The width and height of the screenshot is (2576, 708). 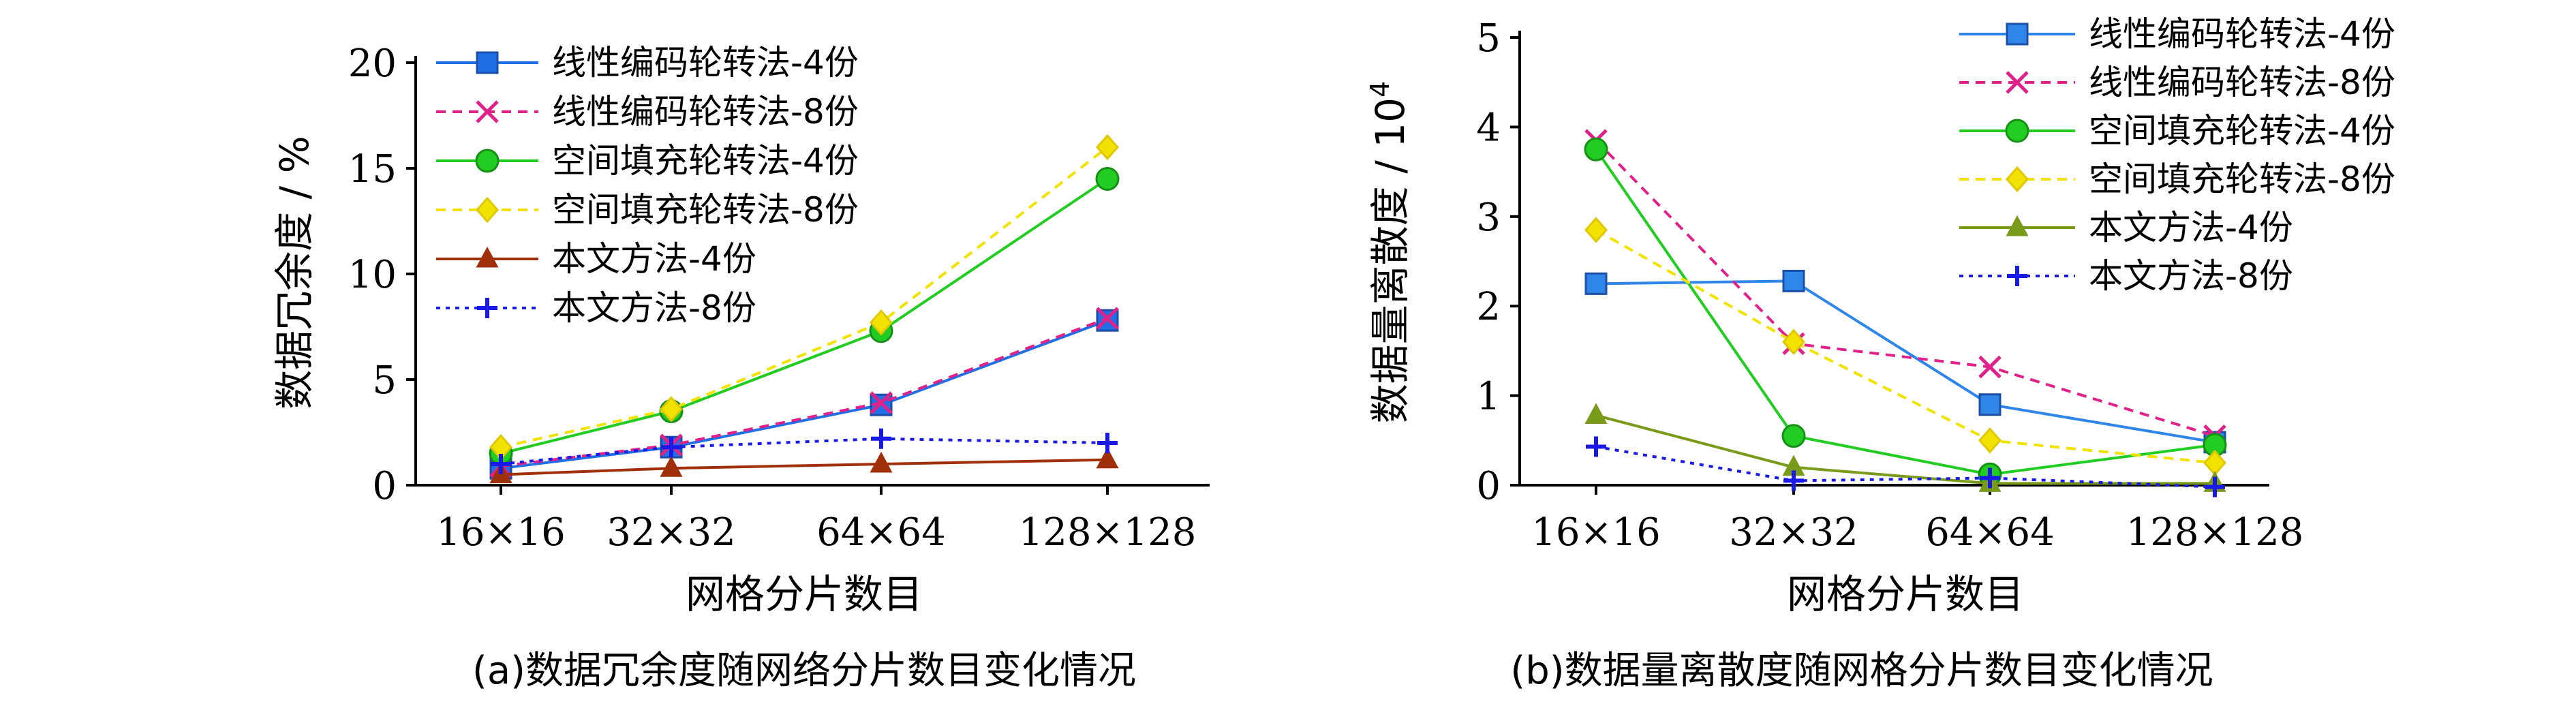 What do you see at coordinates (384, 486) in the screenshot?
I see `chart-a-y-tick-label: 0` at bounding box center [384, 486].